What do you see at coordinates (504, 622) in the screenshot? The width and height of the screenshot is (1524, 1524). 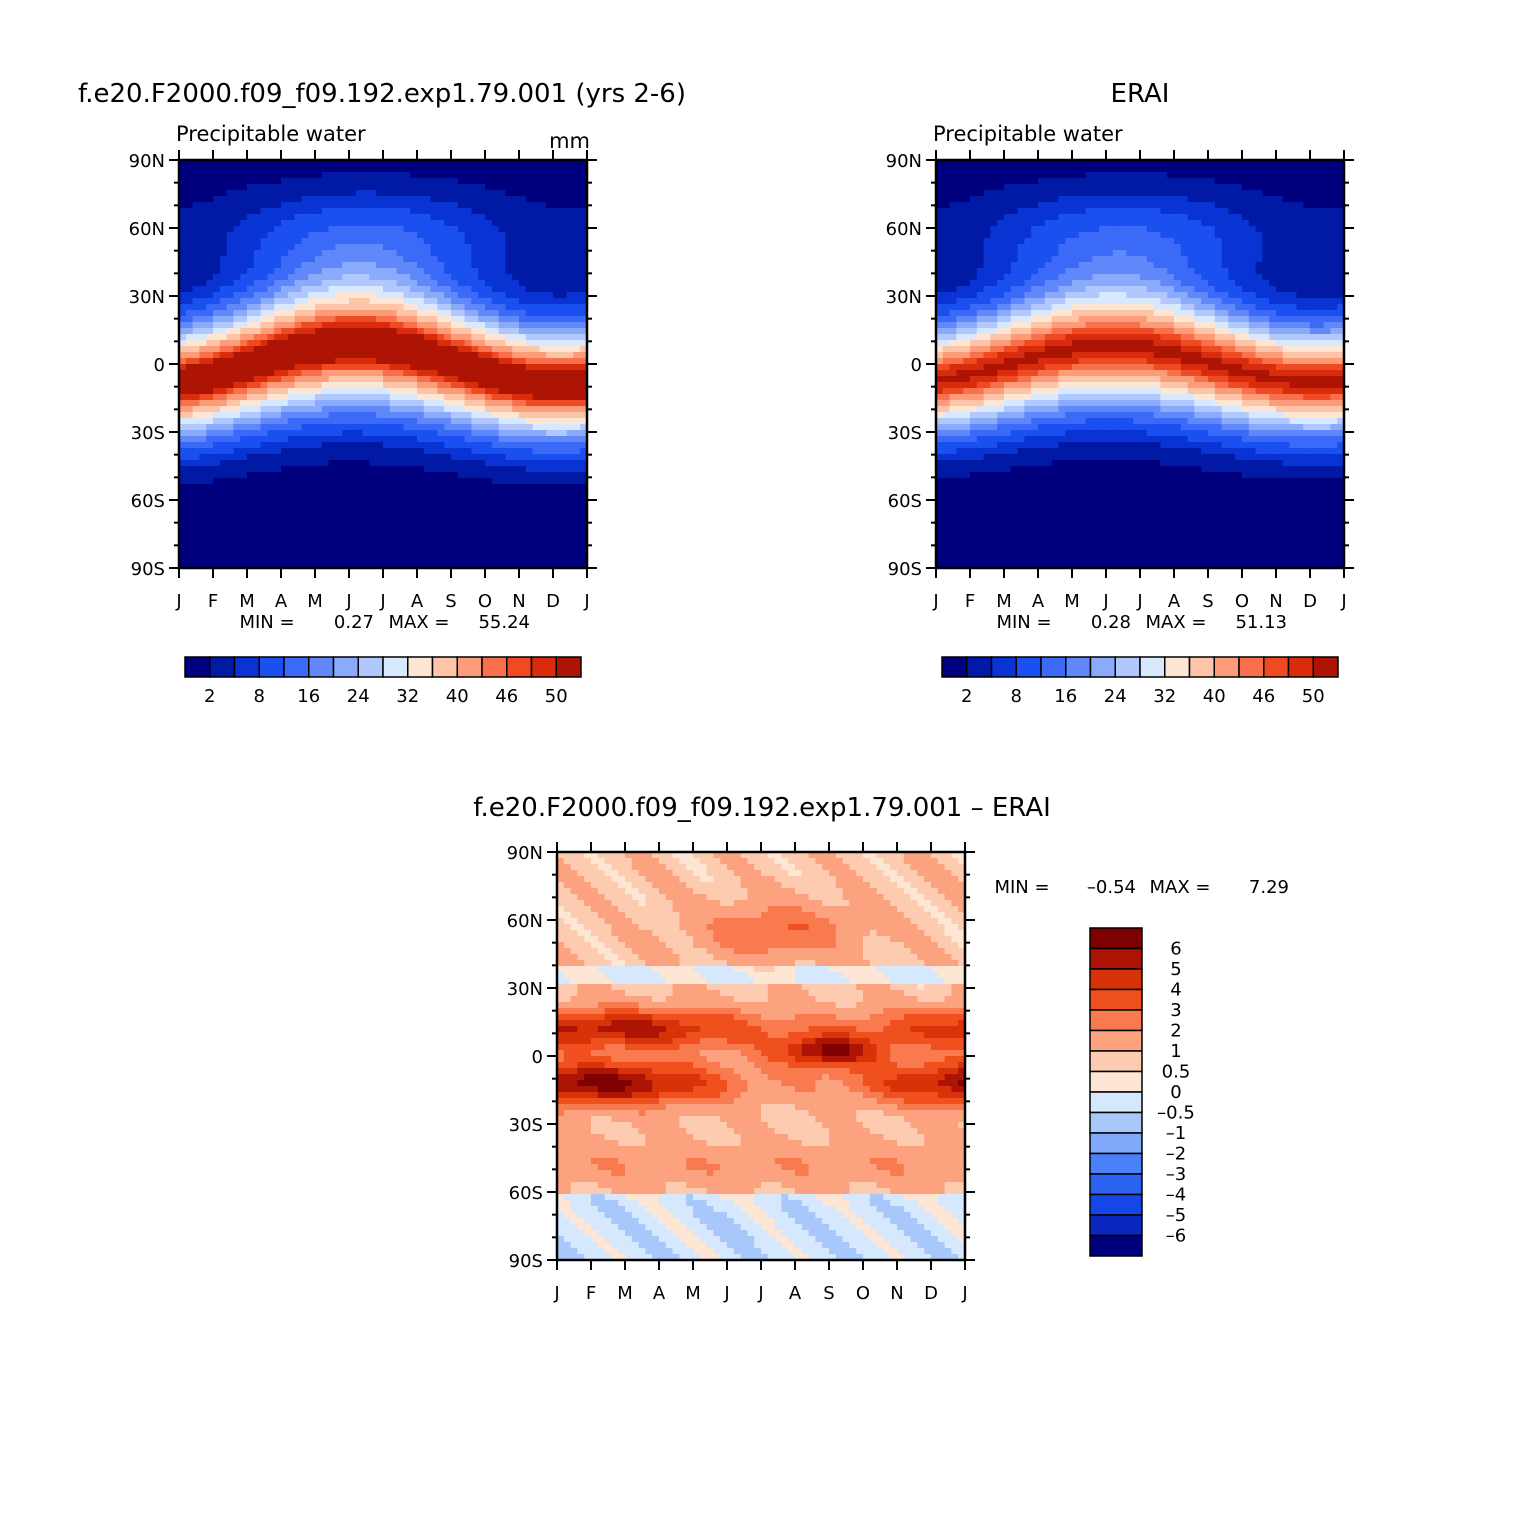 I see `model-max-value: 55.24` at bounding box center [504, 622].